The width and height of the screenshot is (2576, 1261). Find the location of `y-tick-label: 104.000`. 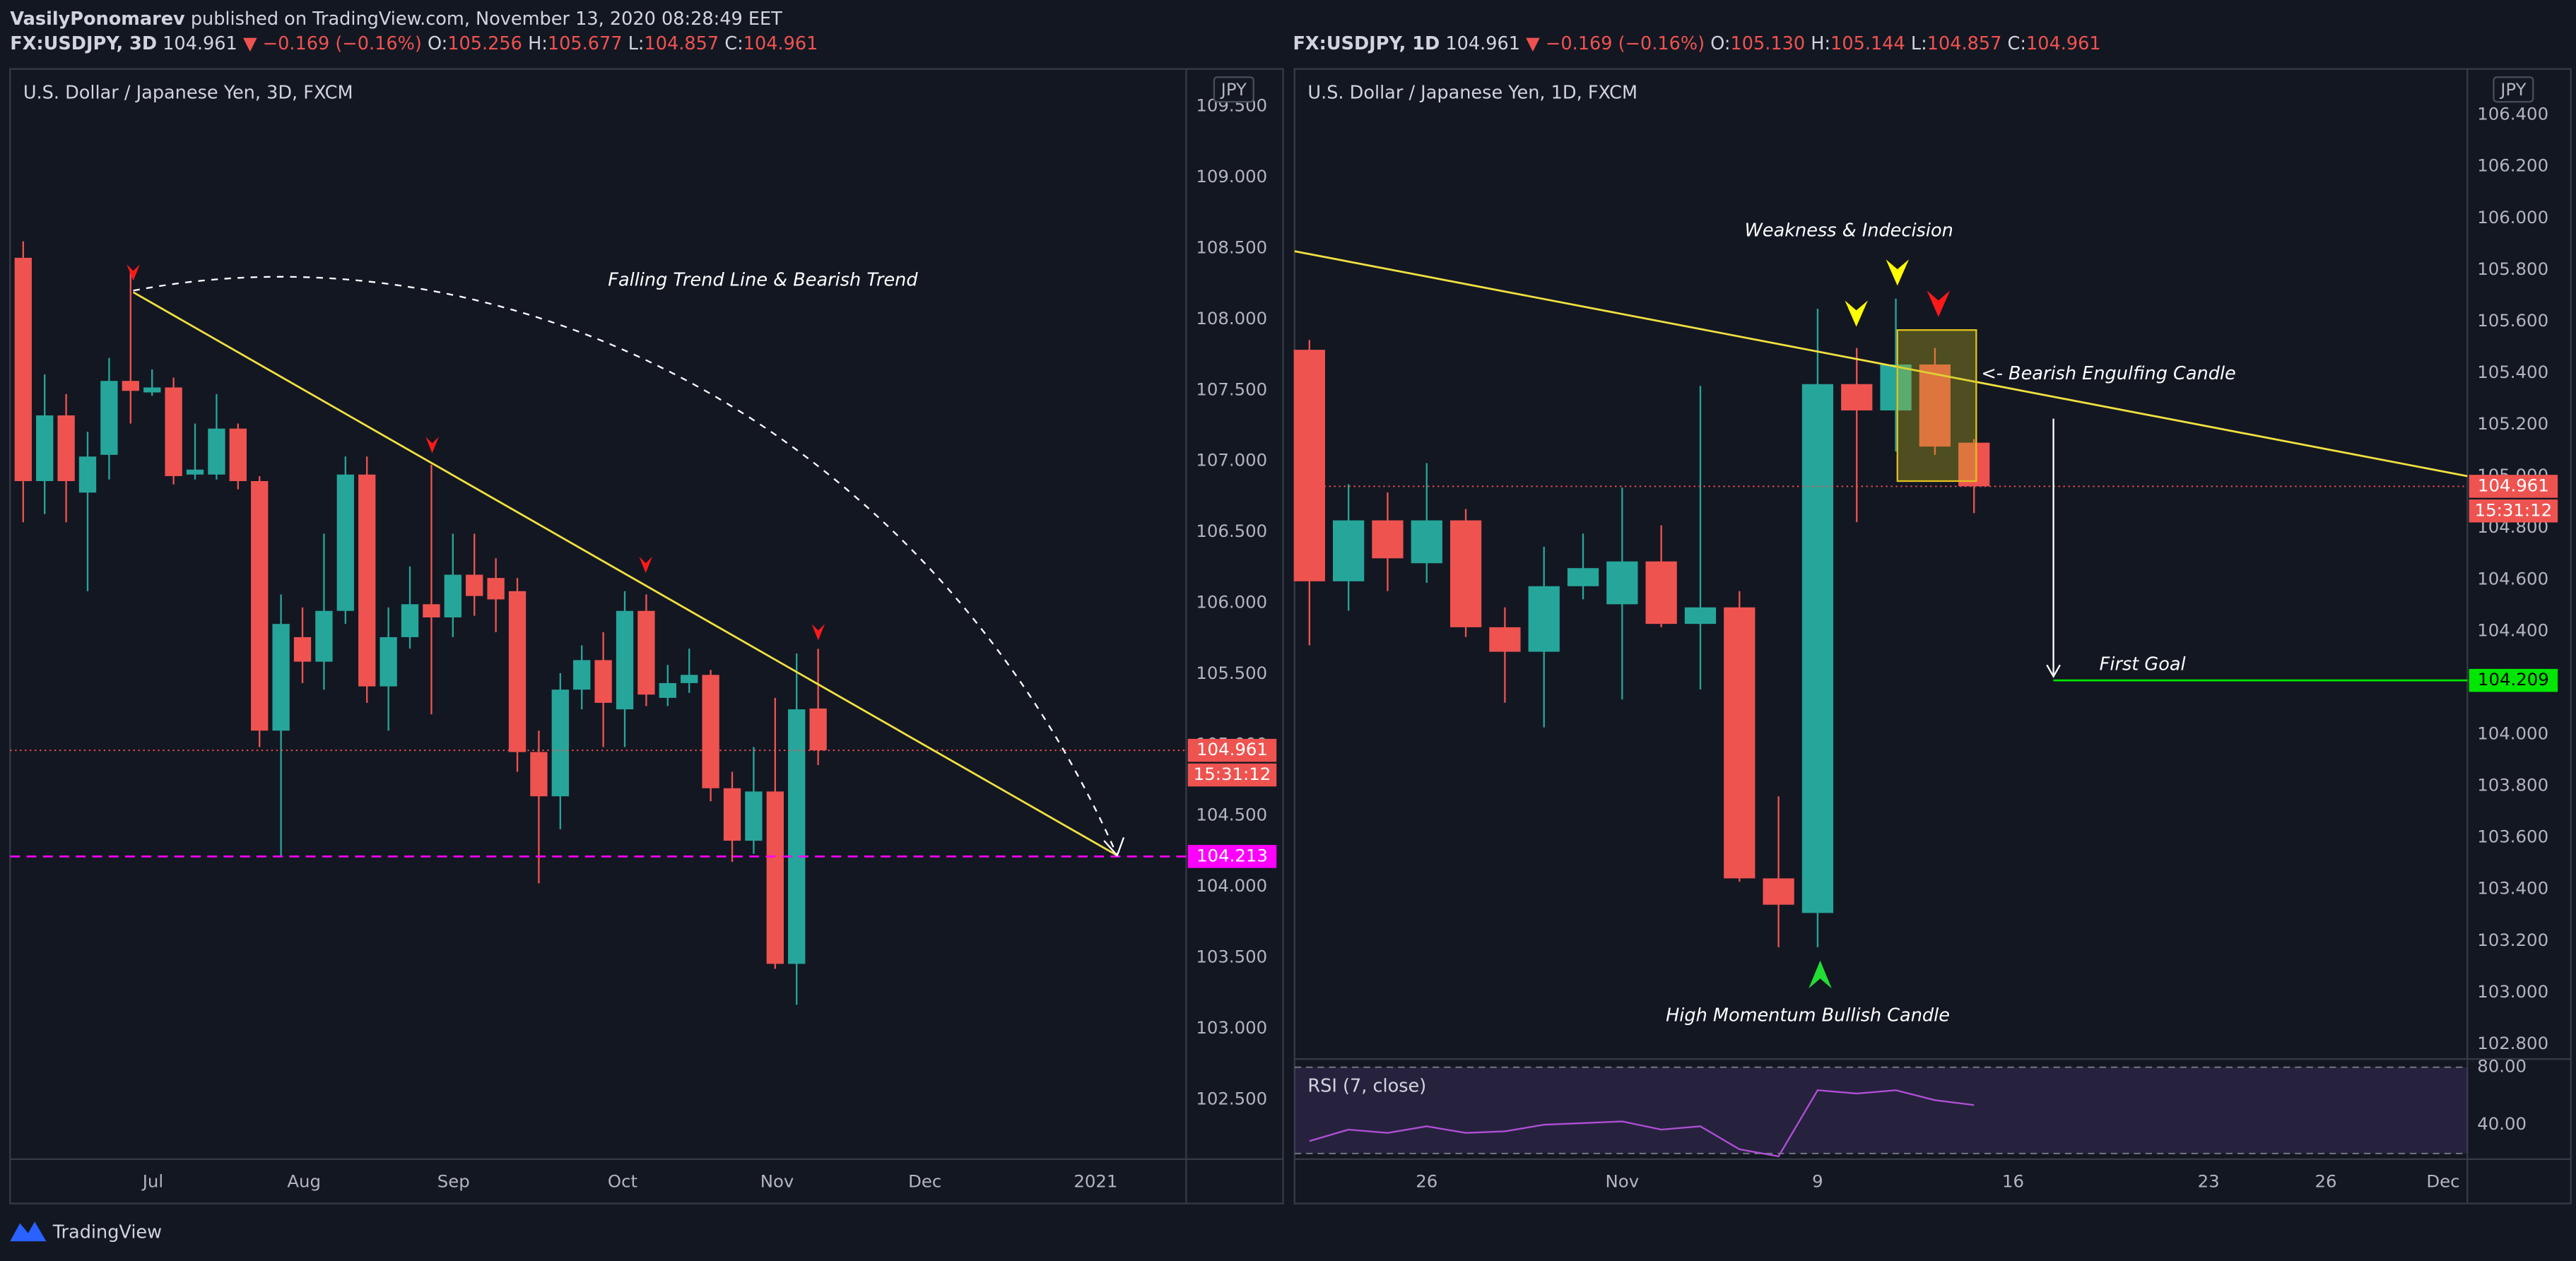

y-tick-label: 104.000 is located at coordinates (2512, 733).